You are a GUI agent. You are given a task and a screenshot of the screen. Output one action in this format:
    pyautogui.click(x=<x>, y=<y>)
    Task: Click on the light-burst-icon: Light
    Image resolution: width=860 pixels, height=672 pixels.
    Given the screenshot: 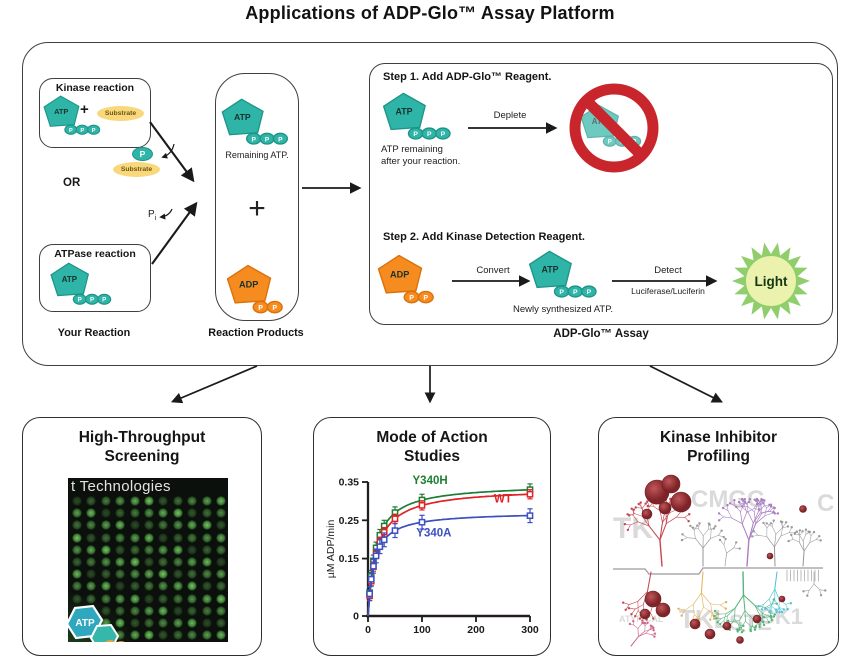 What is the action you would take?
    pyautogui.click(x=771, y=281)
    